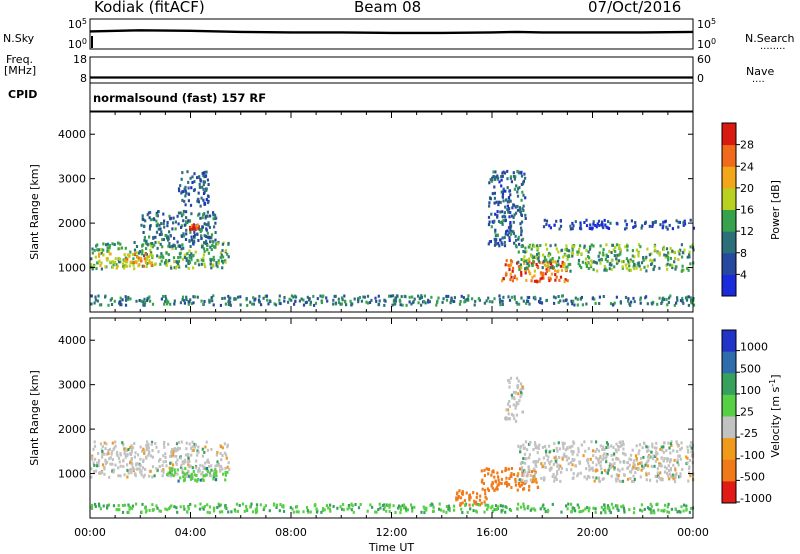 This screenshot has height=554, width=800. What do you see at coordinates (752, 476) in the screenshot?
I see `velocity-colorbar-label: -500` at bounding box center [752, 476].